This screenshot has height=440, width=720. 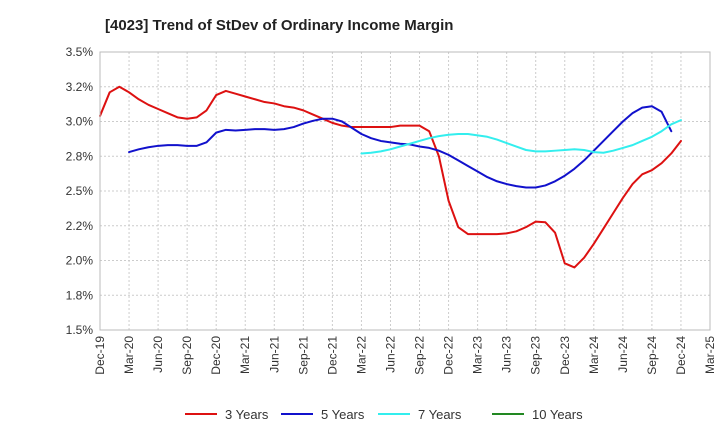 I want to click on x-tick-label: Jun-21, so click(x=274, y=354).